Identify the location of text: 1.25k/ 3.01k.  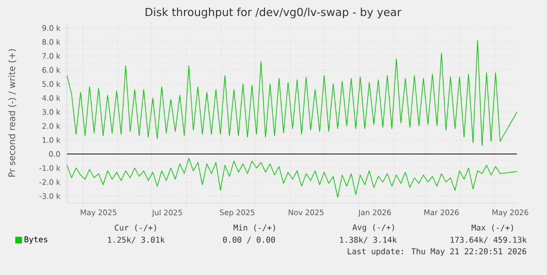
(136, 240).